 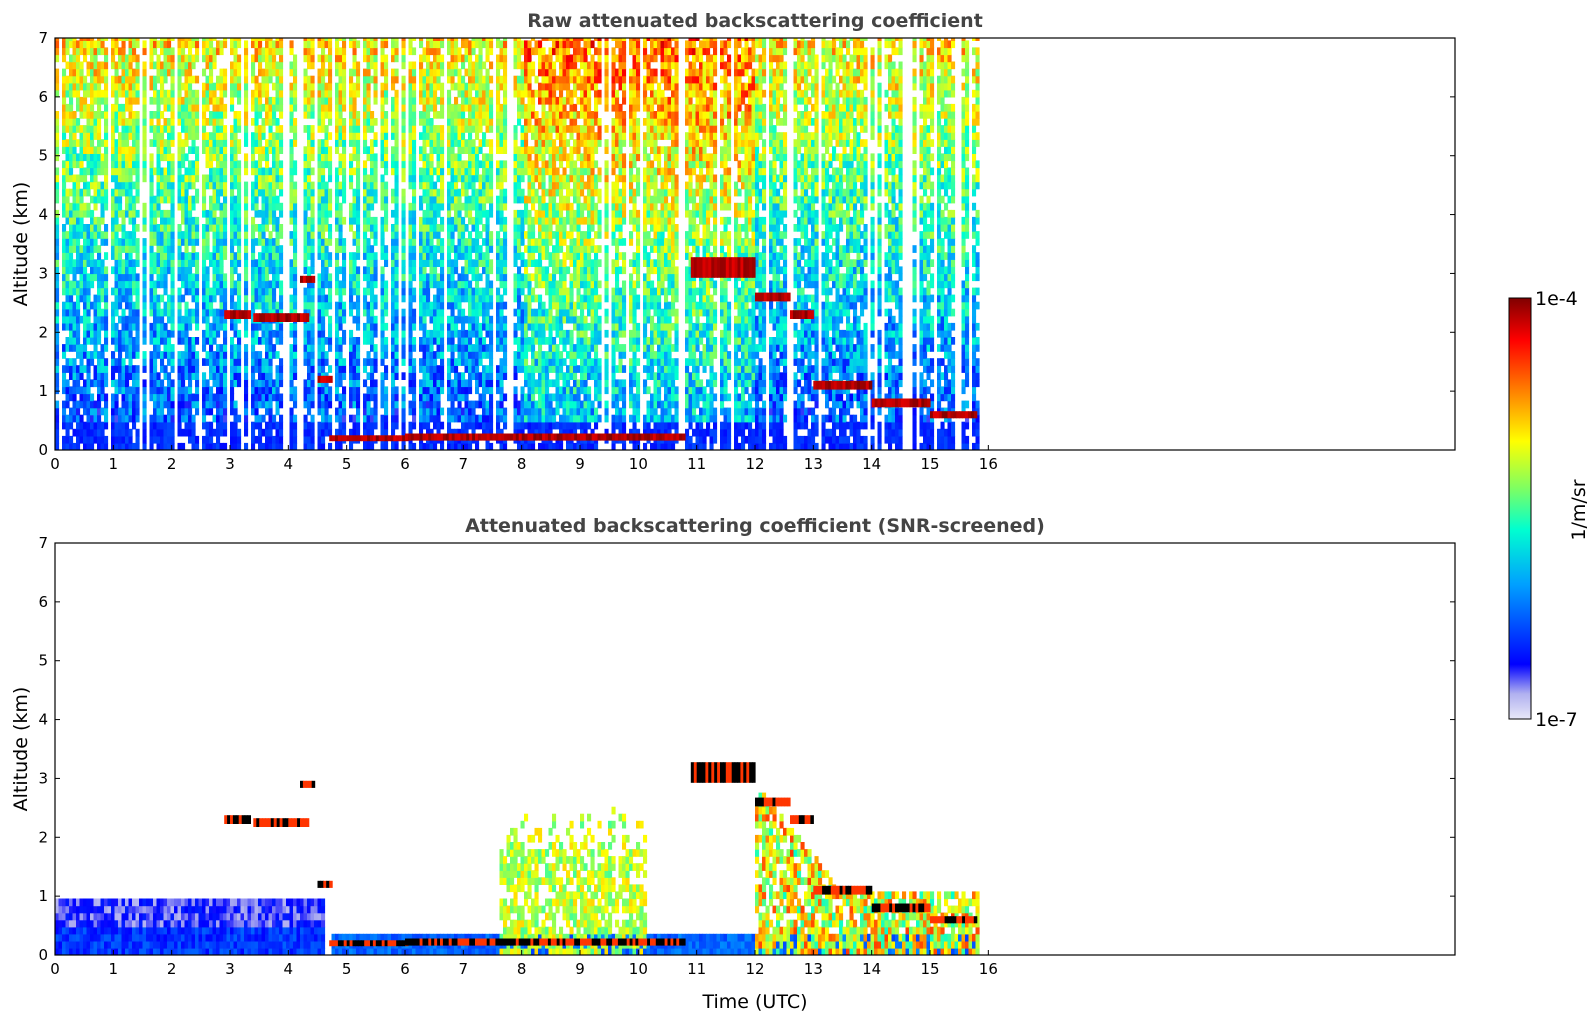 I want to click on y-axis-label-snr: Altitude (km), so click(x=21, y=749).